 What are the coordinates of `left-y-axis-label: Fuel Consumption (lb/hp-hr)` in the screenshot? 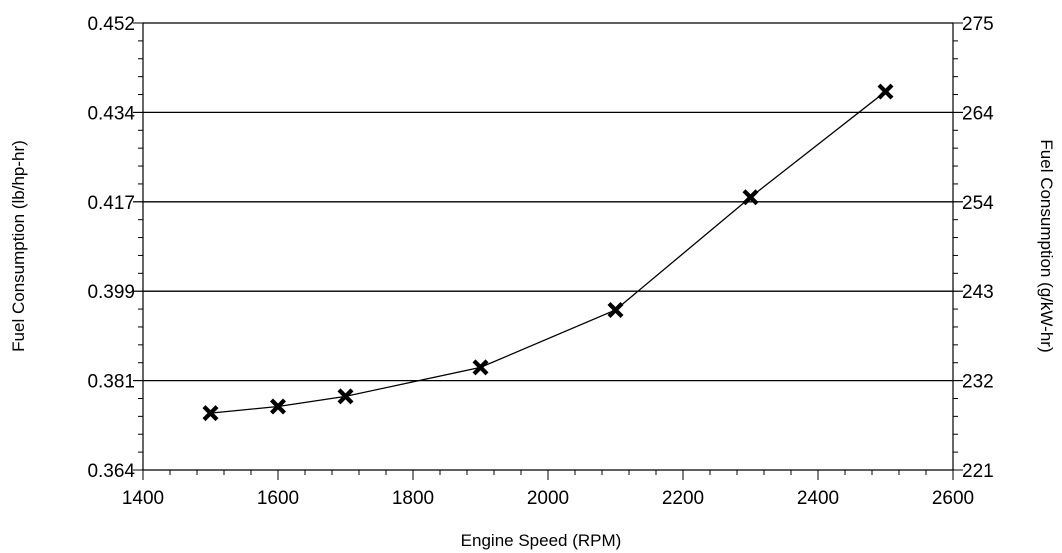 It's located at (18, 246).